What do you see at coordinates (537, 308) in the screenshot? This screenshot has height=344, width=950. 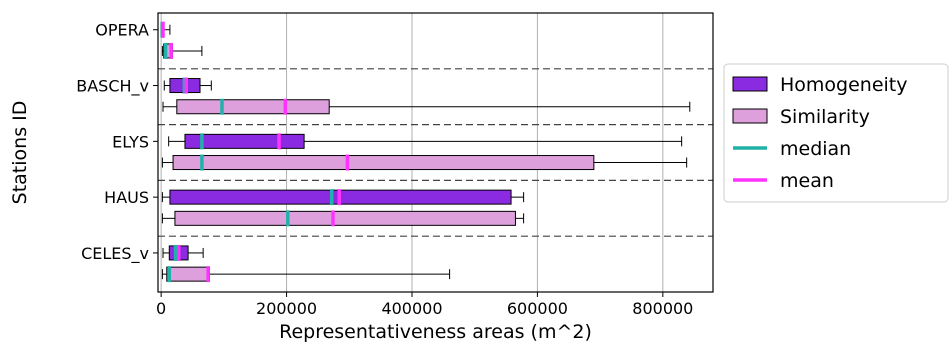 I see `x-tick-label: 600000` at bounding box center [537, 308].